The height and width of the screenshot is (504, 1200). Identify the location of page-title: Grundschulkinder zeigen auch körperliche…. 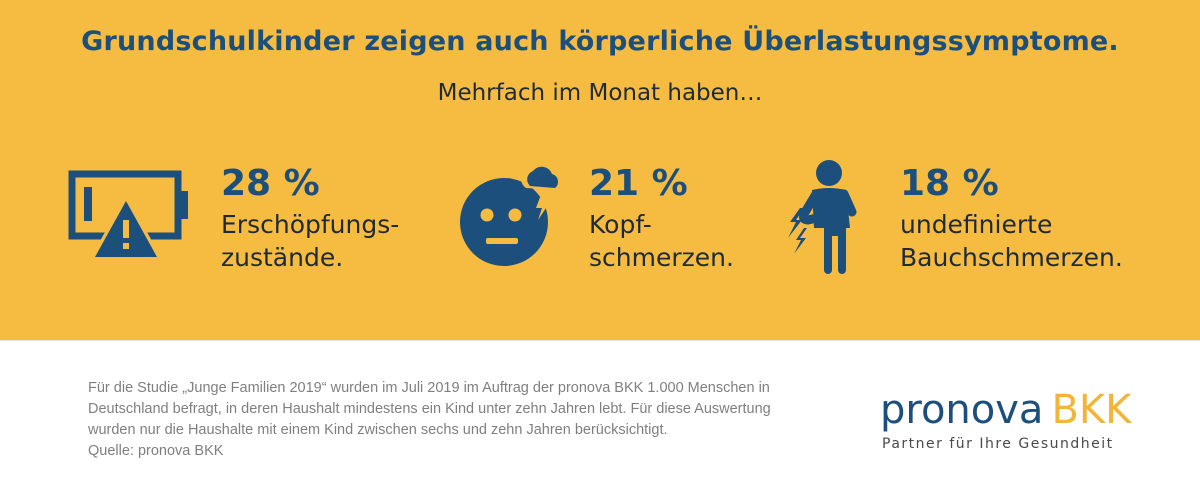
(600, 41).